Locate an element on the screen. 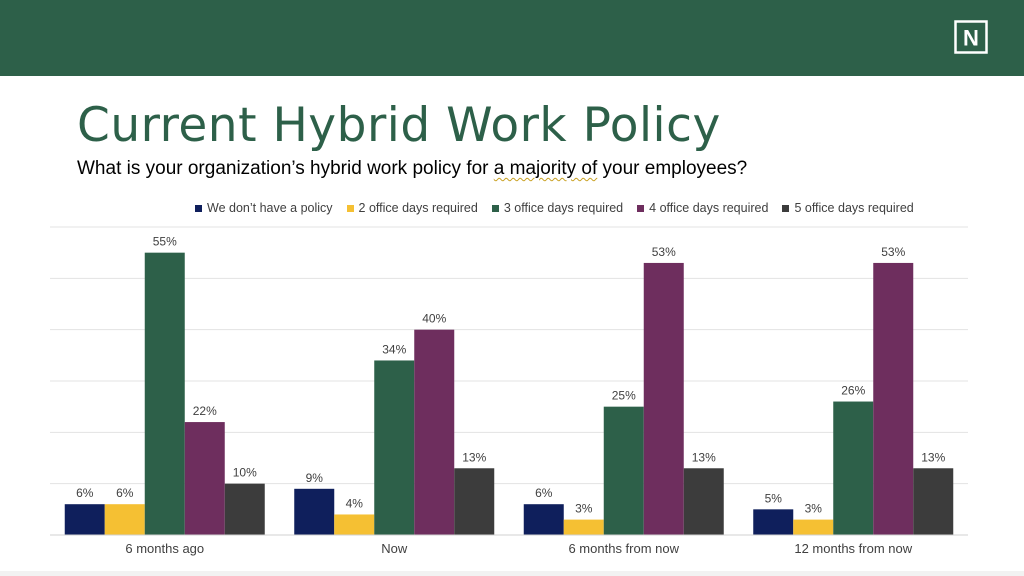 The height and width of the screenshot is (576, 1024). subtitle-text-end: your employees? is located at coordinates (672, 168).